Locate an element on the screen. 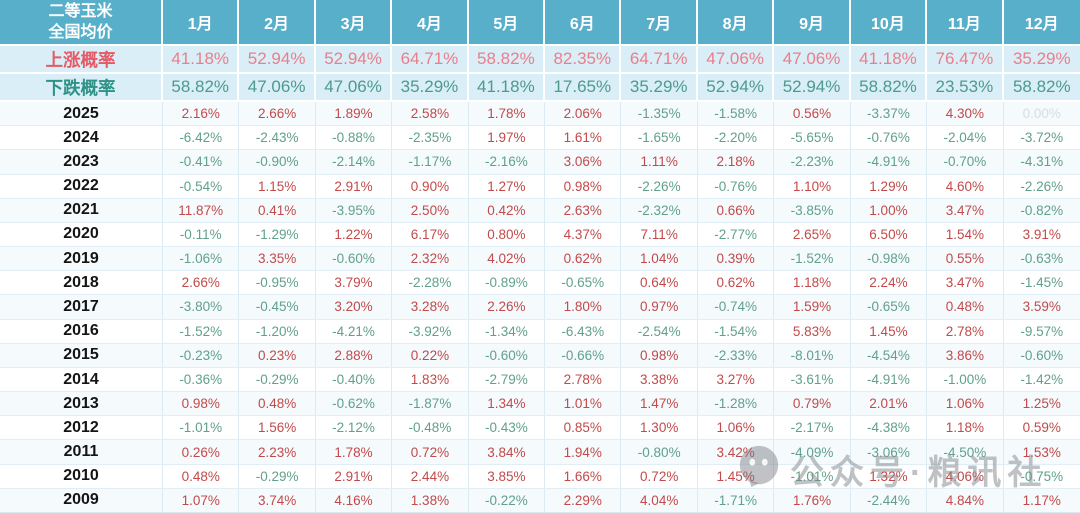 The width and height of the screenshot is (1080, 513). value-cell: 1.78% is located at coordinates (354, 452).